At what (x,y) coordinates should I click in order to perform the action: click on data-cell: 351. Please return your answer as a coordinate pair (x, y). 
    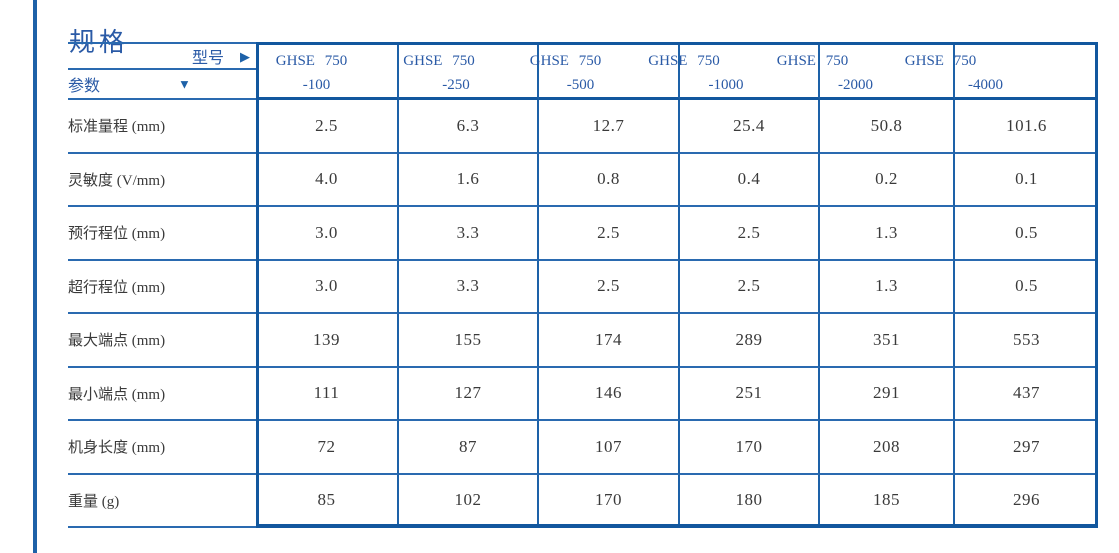
    Looking at the image, I should click on (887, 341).